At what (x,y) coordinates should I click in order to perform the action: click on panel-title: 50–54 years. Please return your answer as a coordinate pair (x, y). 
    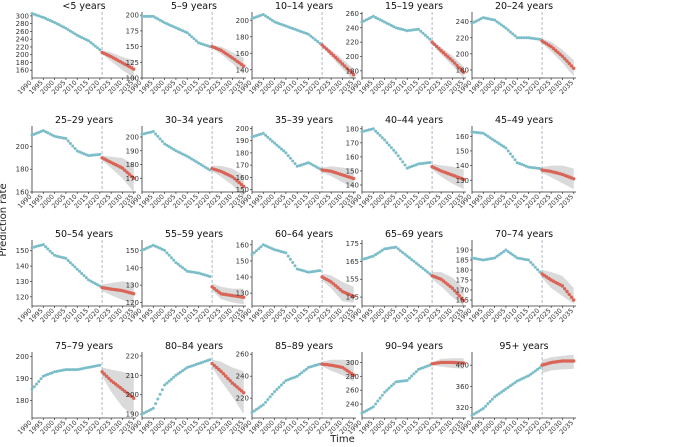
    Looking at the image, I should click on (84, 234).